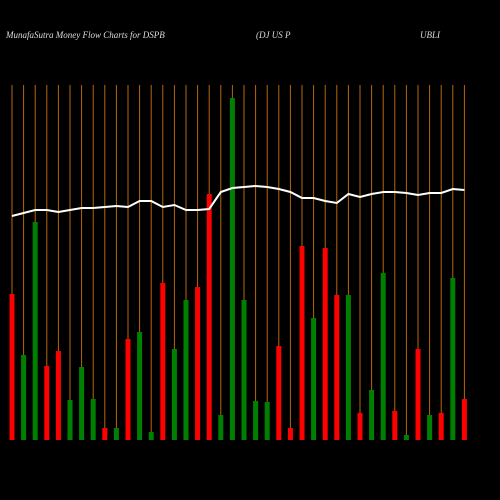 The width and height of the screenshot is (500, 500). Describe the element at coordinates (85, 35) in the screenshot. I see `chart-title: MunafaSutra Money Flow Charts for DSPB` at that location.